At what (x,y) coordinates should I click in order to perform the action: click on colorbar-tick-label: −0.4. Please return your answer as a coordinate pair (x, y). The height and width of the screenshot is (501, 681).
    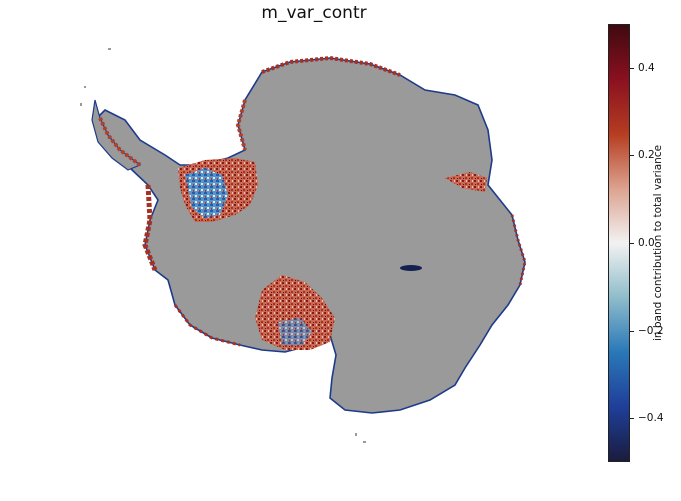
    Looking at the image, I should click on (651, 418).